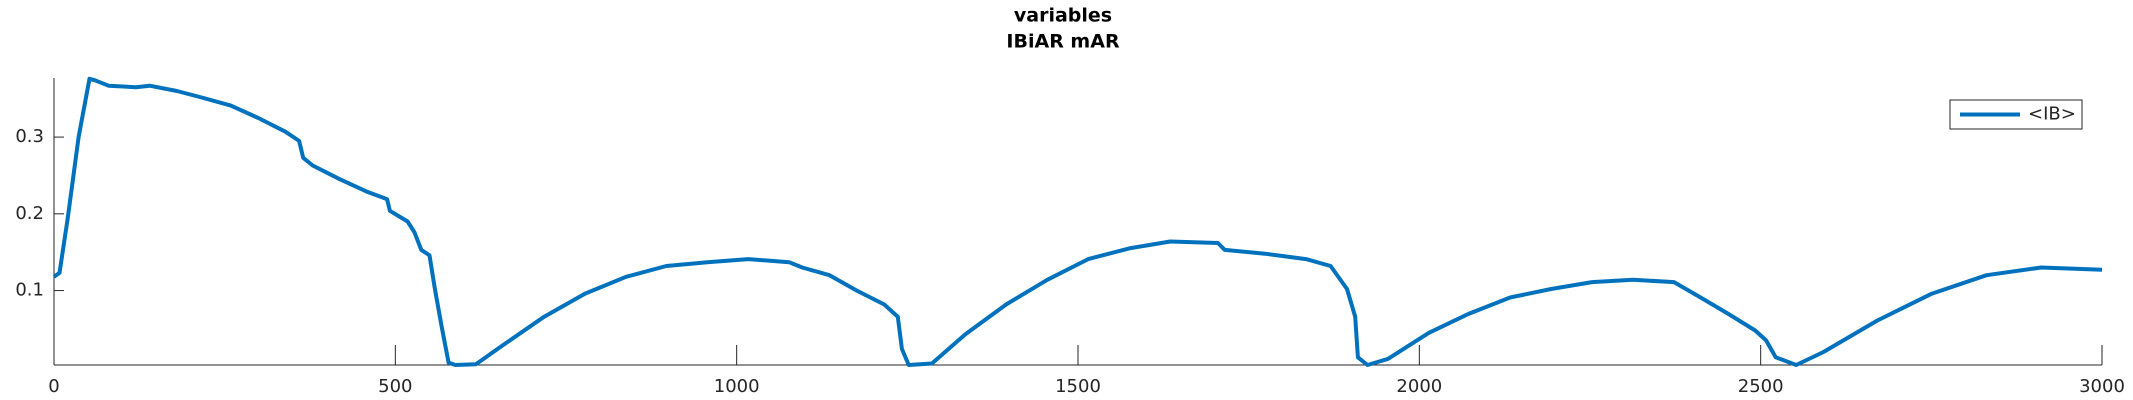  Describe the element at coordinates (1761, 386) in the screenshot. I see `x-tick-label: 2500` at that location.